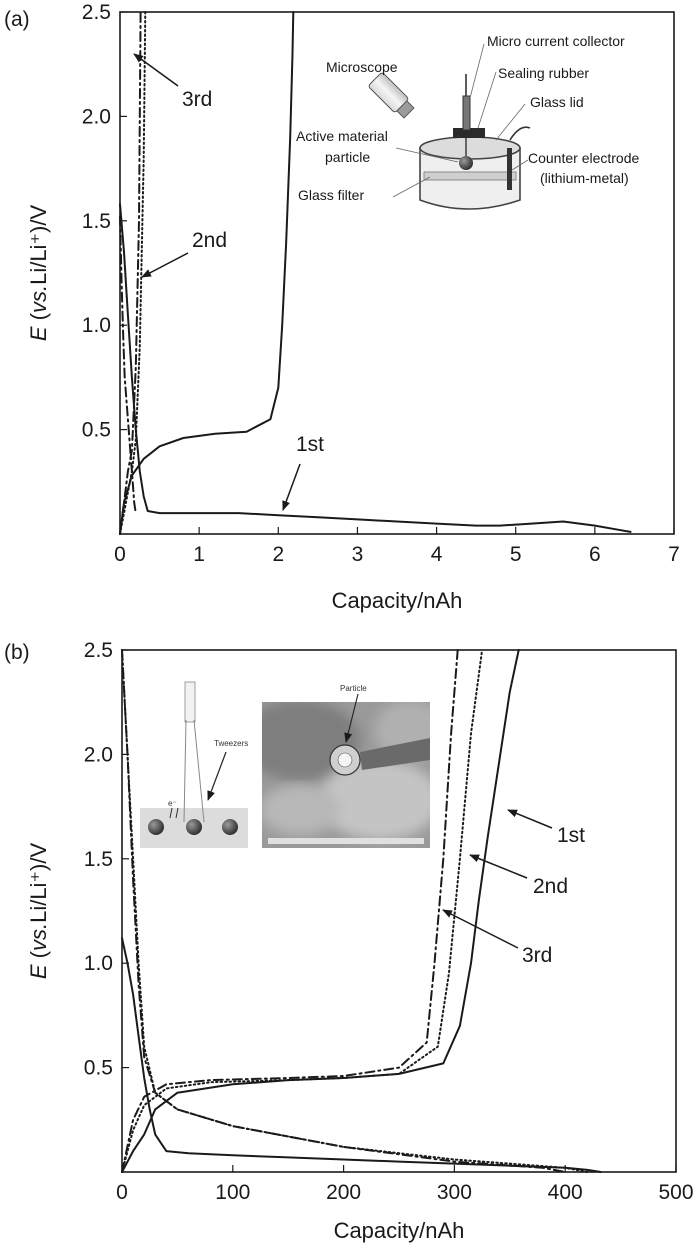 Image resolution: width=700 pixels, height=1254 pixels. I want to click on x-tick-label: 400, so click(565, 1192).